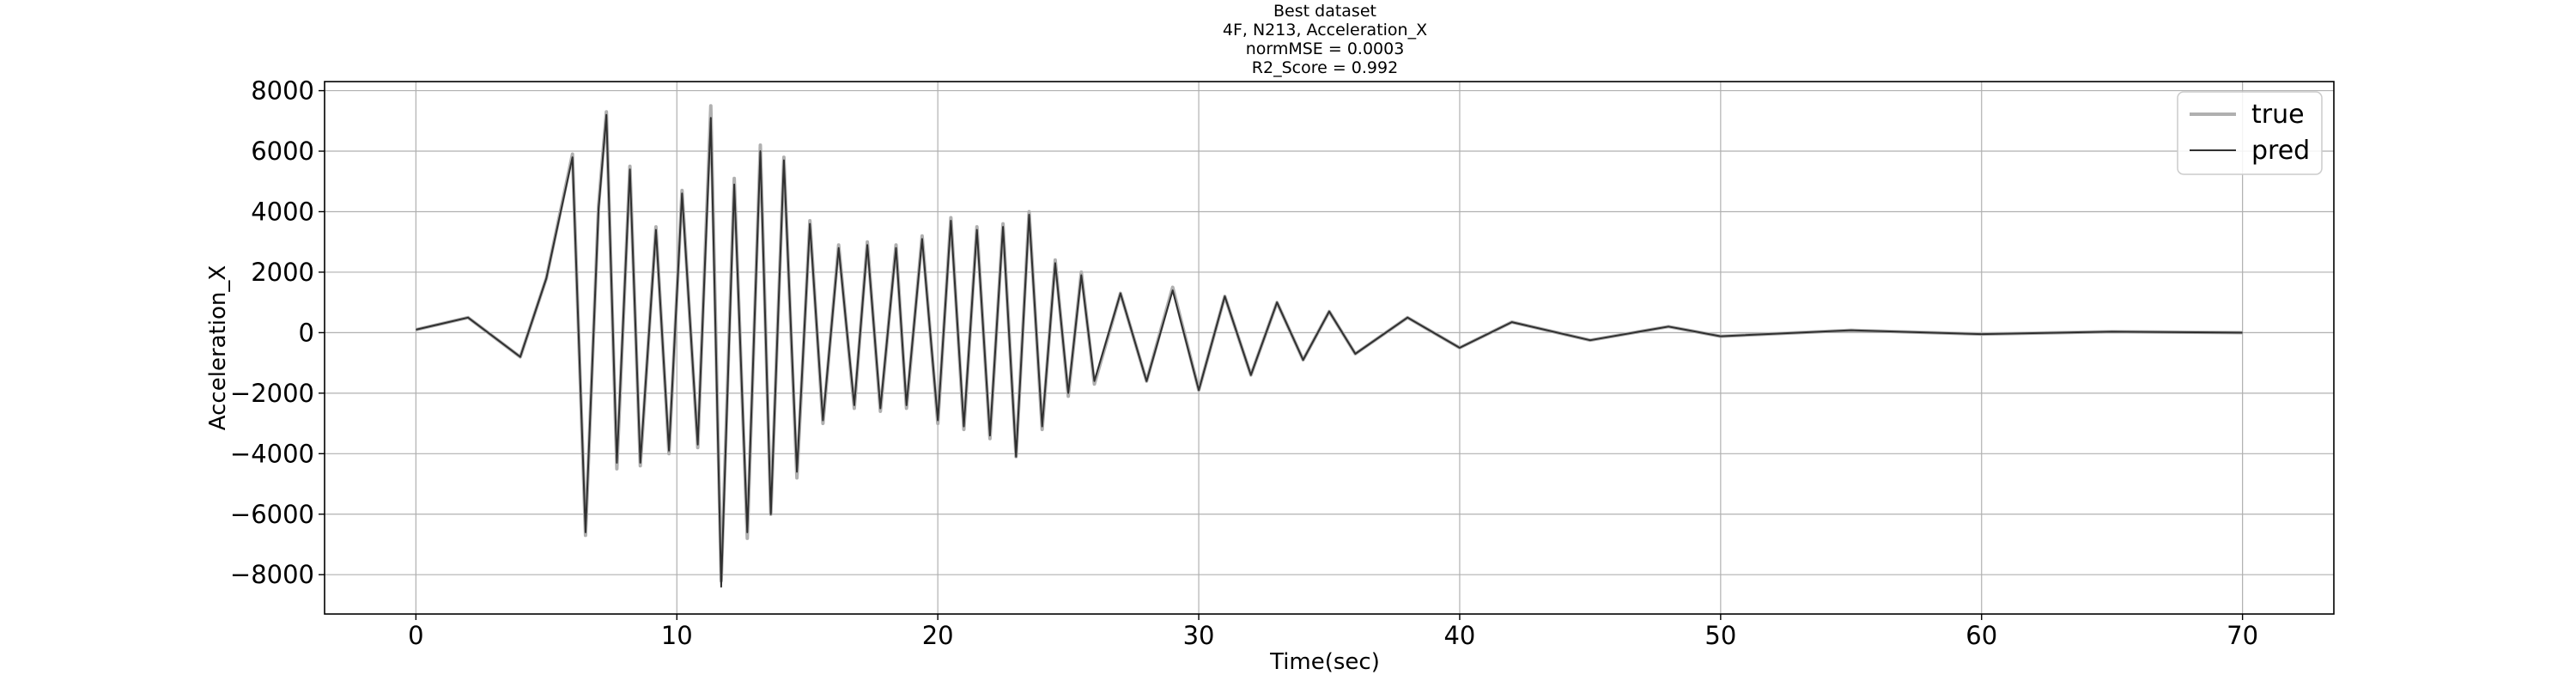  Describe the element at coordinates (2250, 133) in the screenshot. I see `legend: true pred` at that location.